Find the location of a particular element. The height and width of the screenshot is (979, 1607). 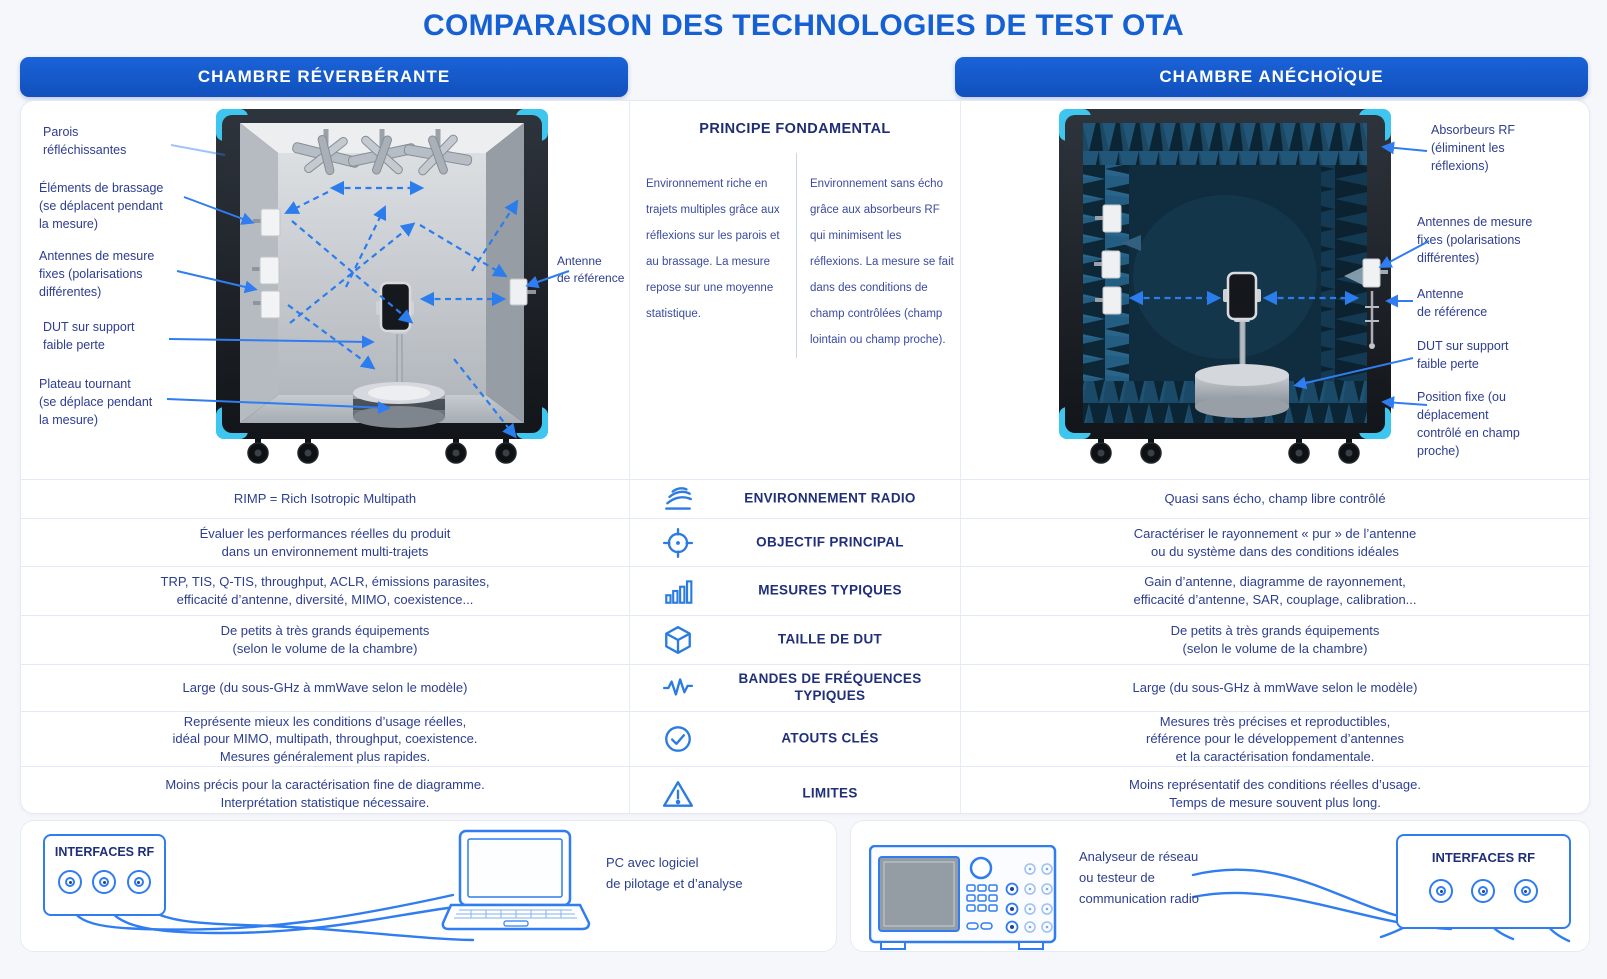

criterion-cell: ENVIRONNEMENT RADIO is located at coordinates (795, 499).